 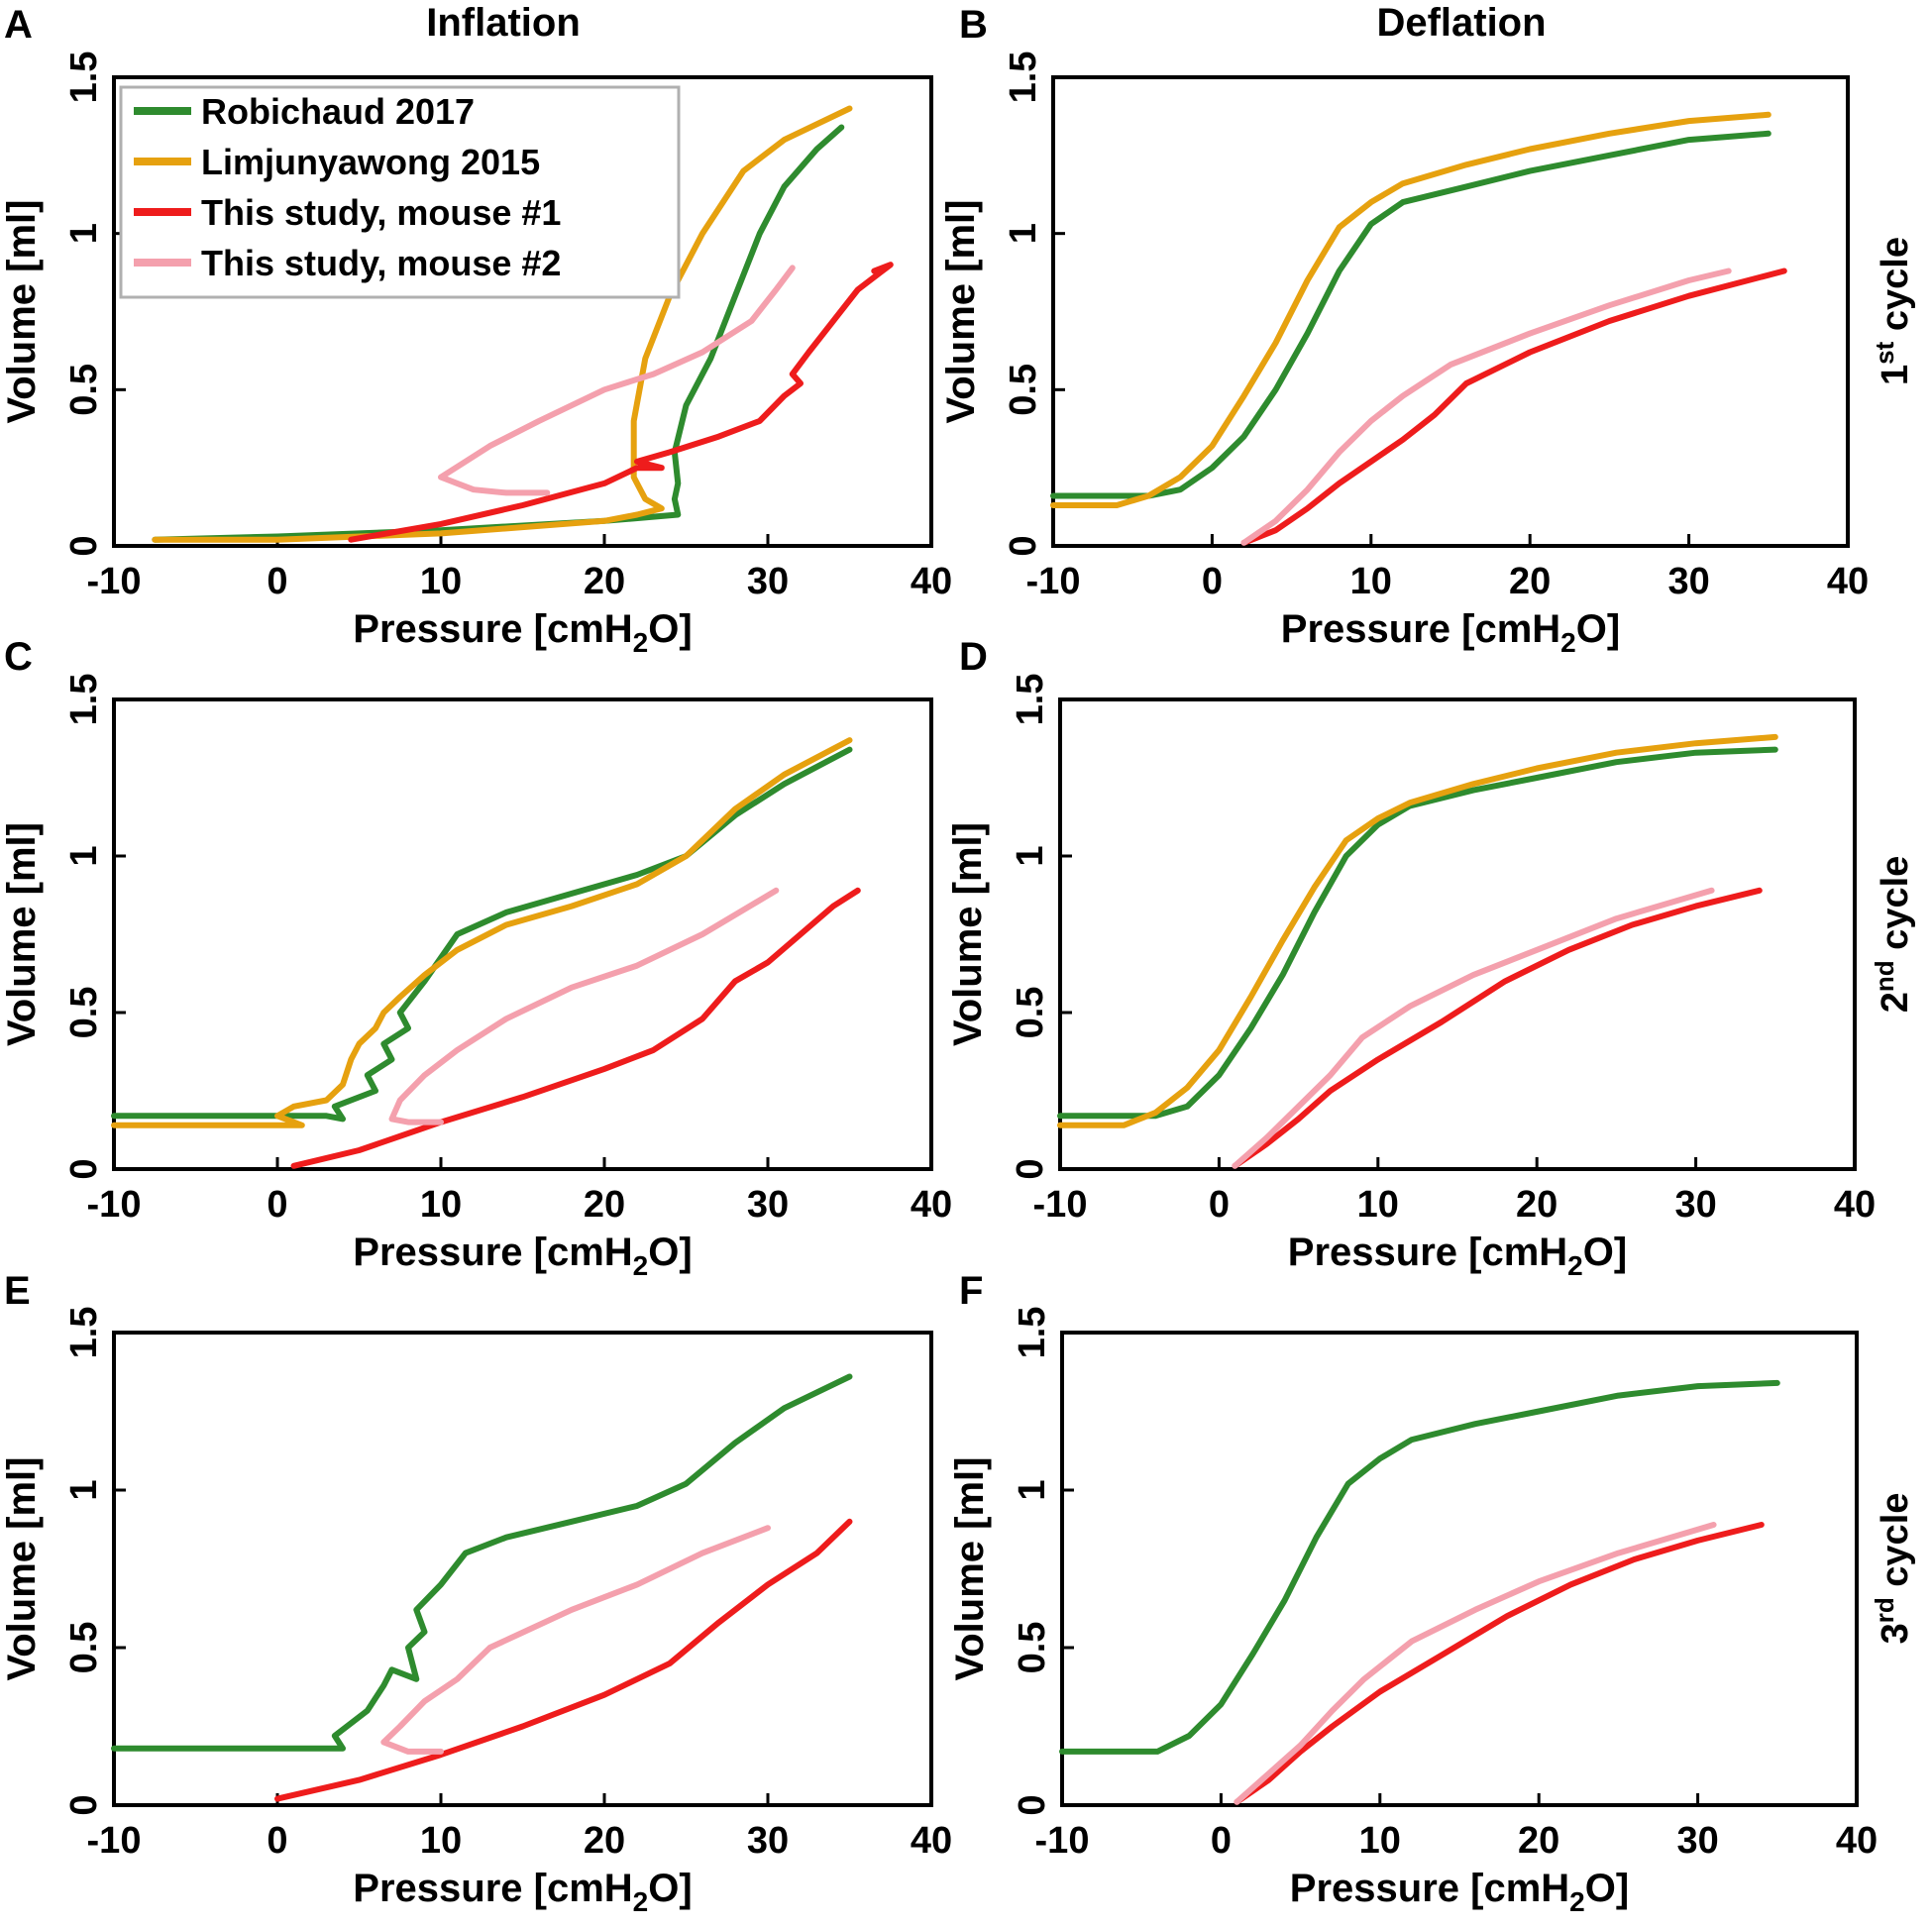 I want to click on panel-letter: C, so click(x=18, y=657).